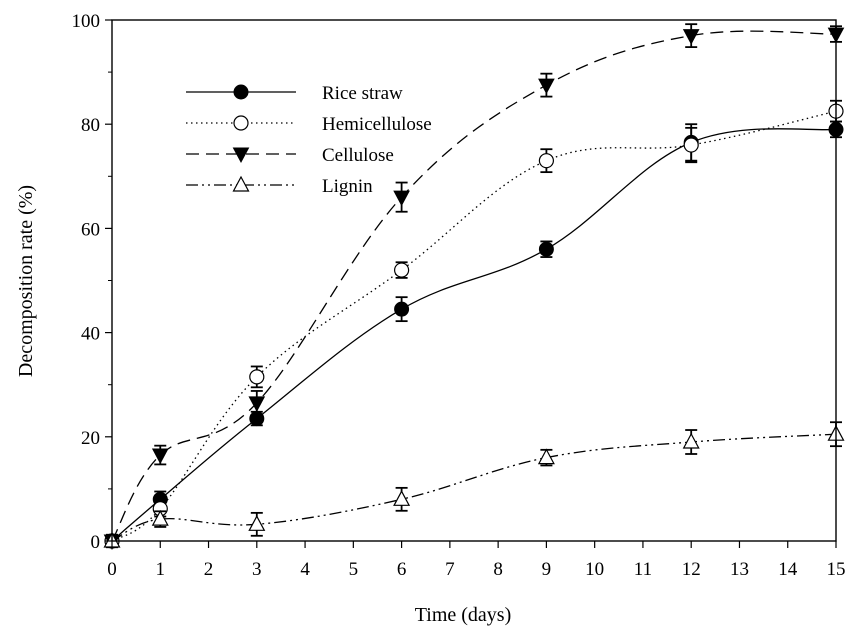 This screenshot has width=850, height=630. I want to click on x-tick-label: 0, so click(112, 569).